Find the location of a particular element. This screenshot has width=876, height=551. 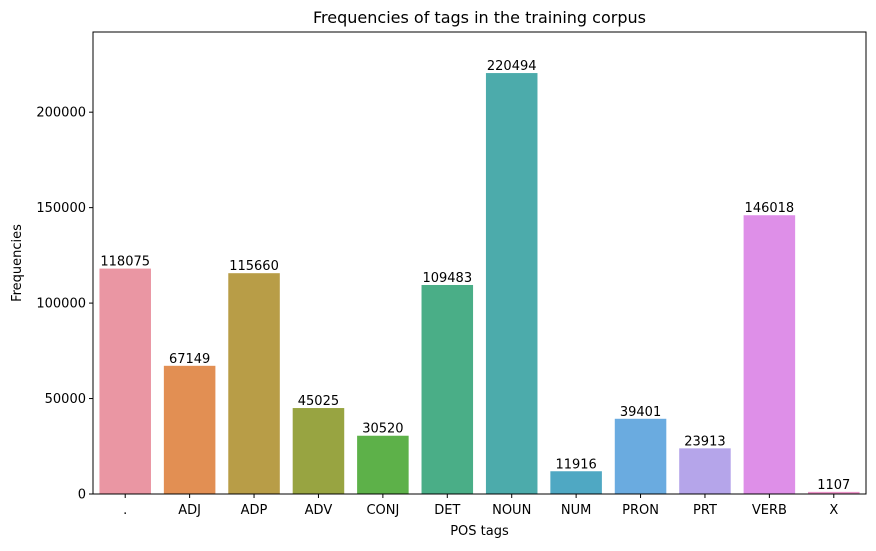

bar-conj is located at coordinates (383, 464).